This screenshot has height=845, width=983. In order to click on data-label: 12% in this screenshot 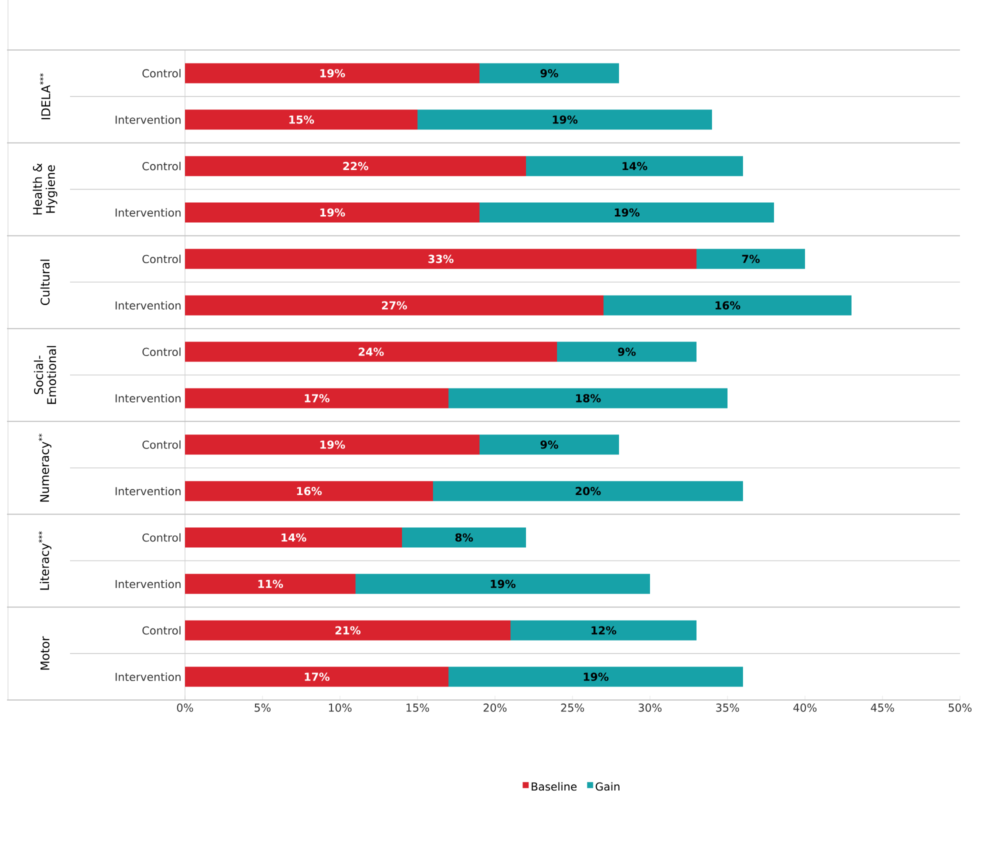, I will do `click(604, 630)`.